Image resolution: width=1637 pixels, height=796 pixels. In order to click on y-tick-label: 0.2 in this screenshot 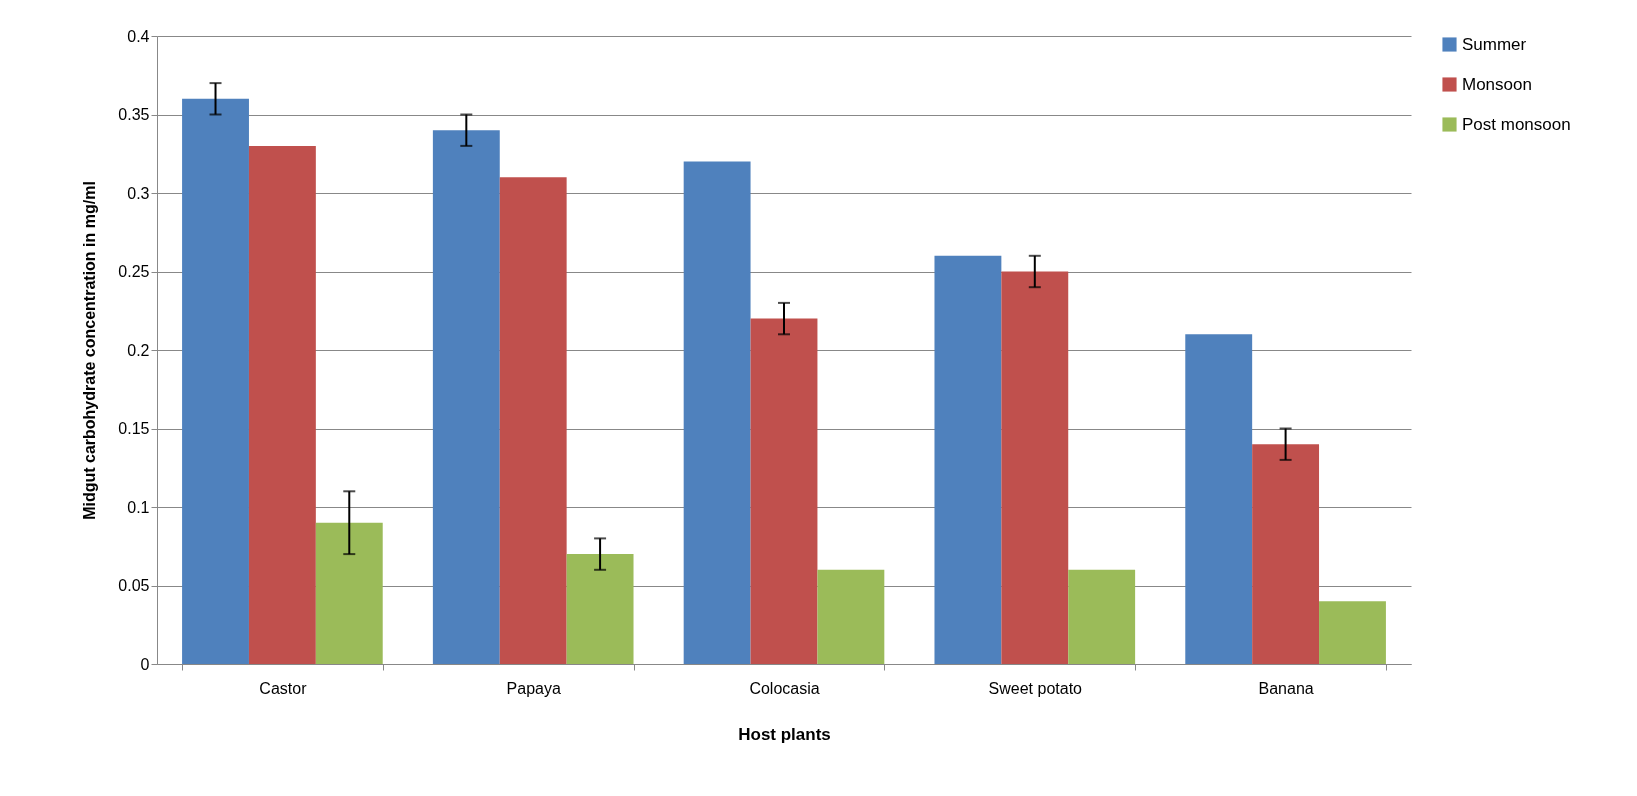, I will do `click(138, 350)`.